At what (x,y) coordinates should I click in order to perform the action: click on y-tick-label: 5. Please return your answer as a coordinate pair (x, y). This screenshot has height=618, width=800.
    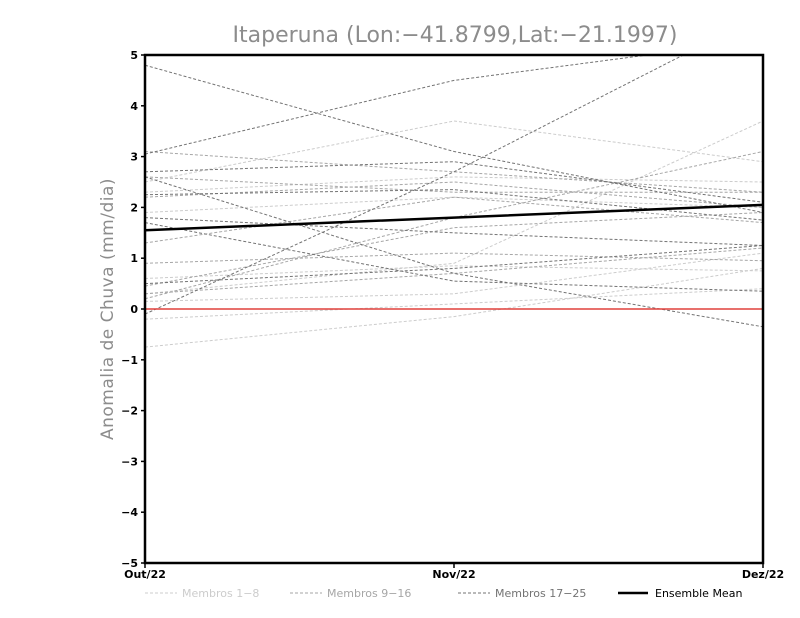
    Looking at the image, I should click on (134, 55).